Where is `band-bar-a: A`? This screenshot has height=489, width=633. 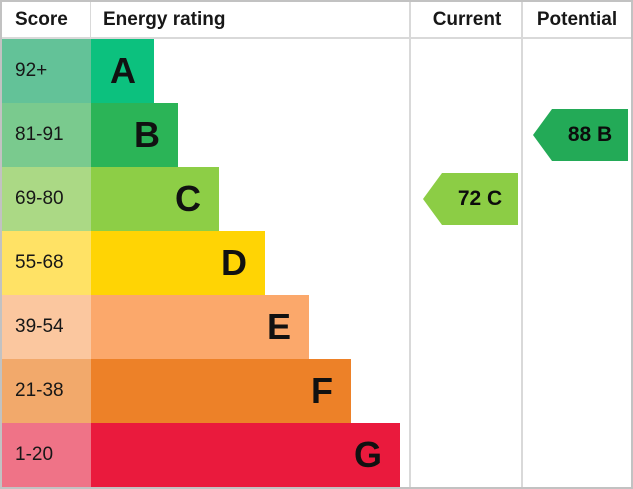
band-bar-a: A is located at coordinates (122, 71).